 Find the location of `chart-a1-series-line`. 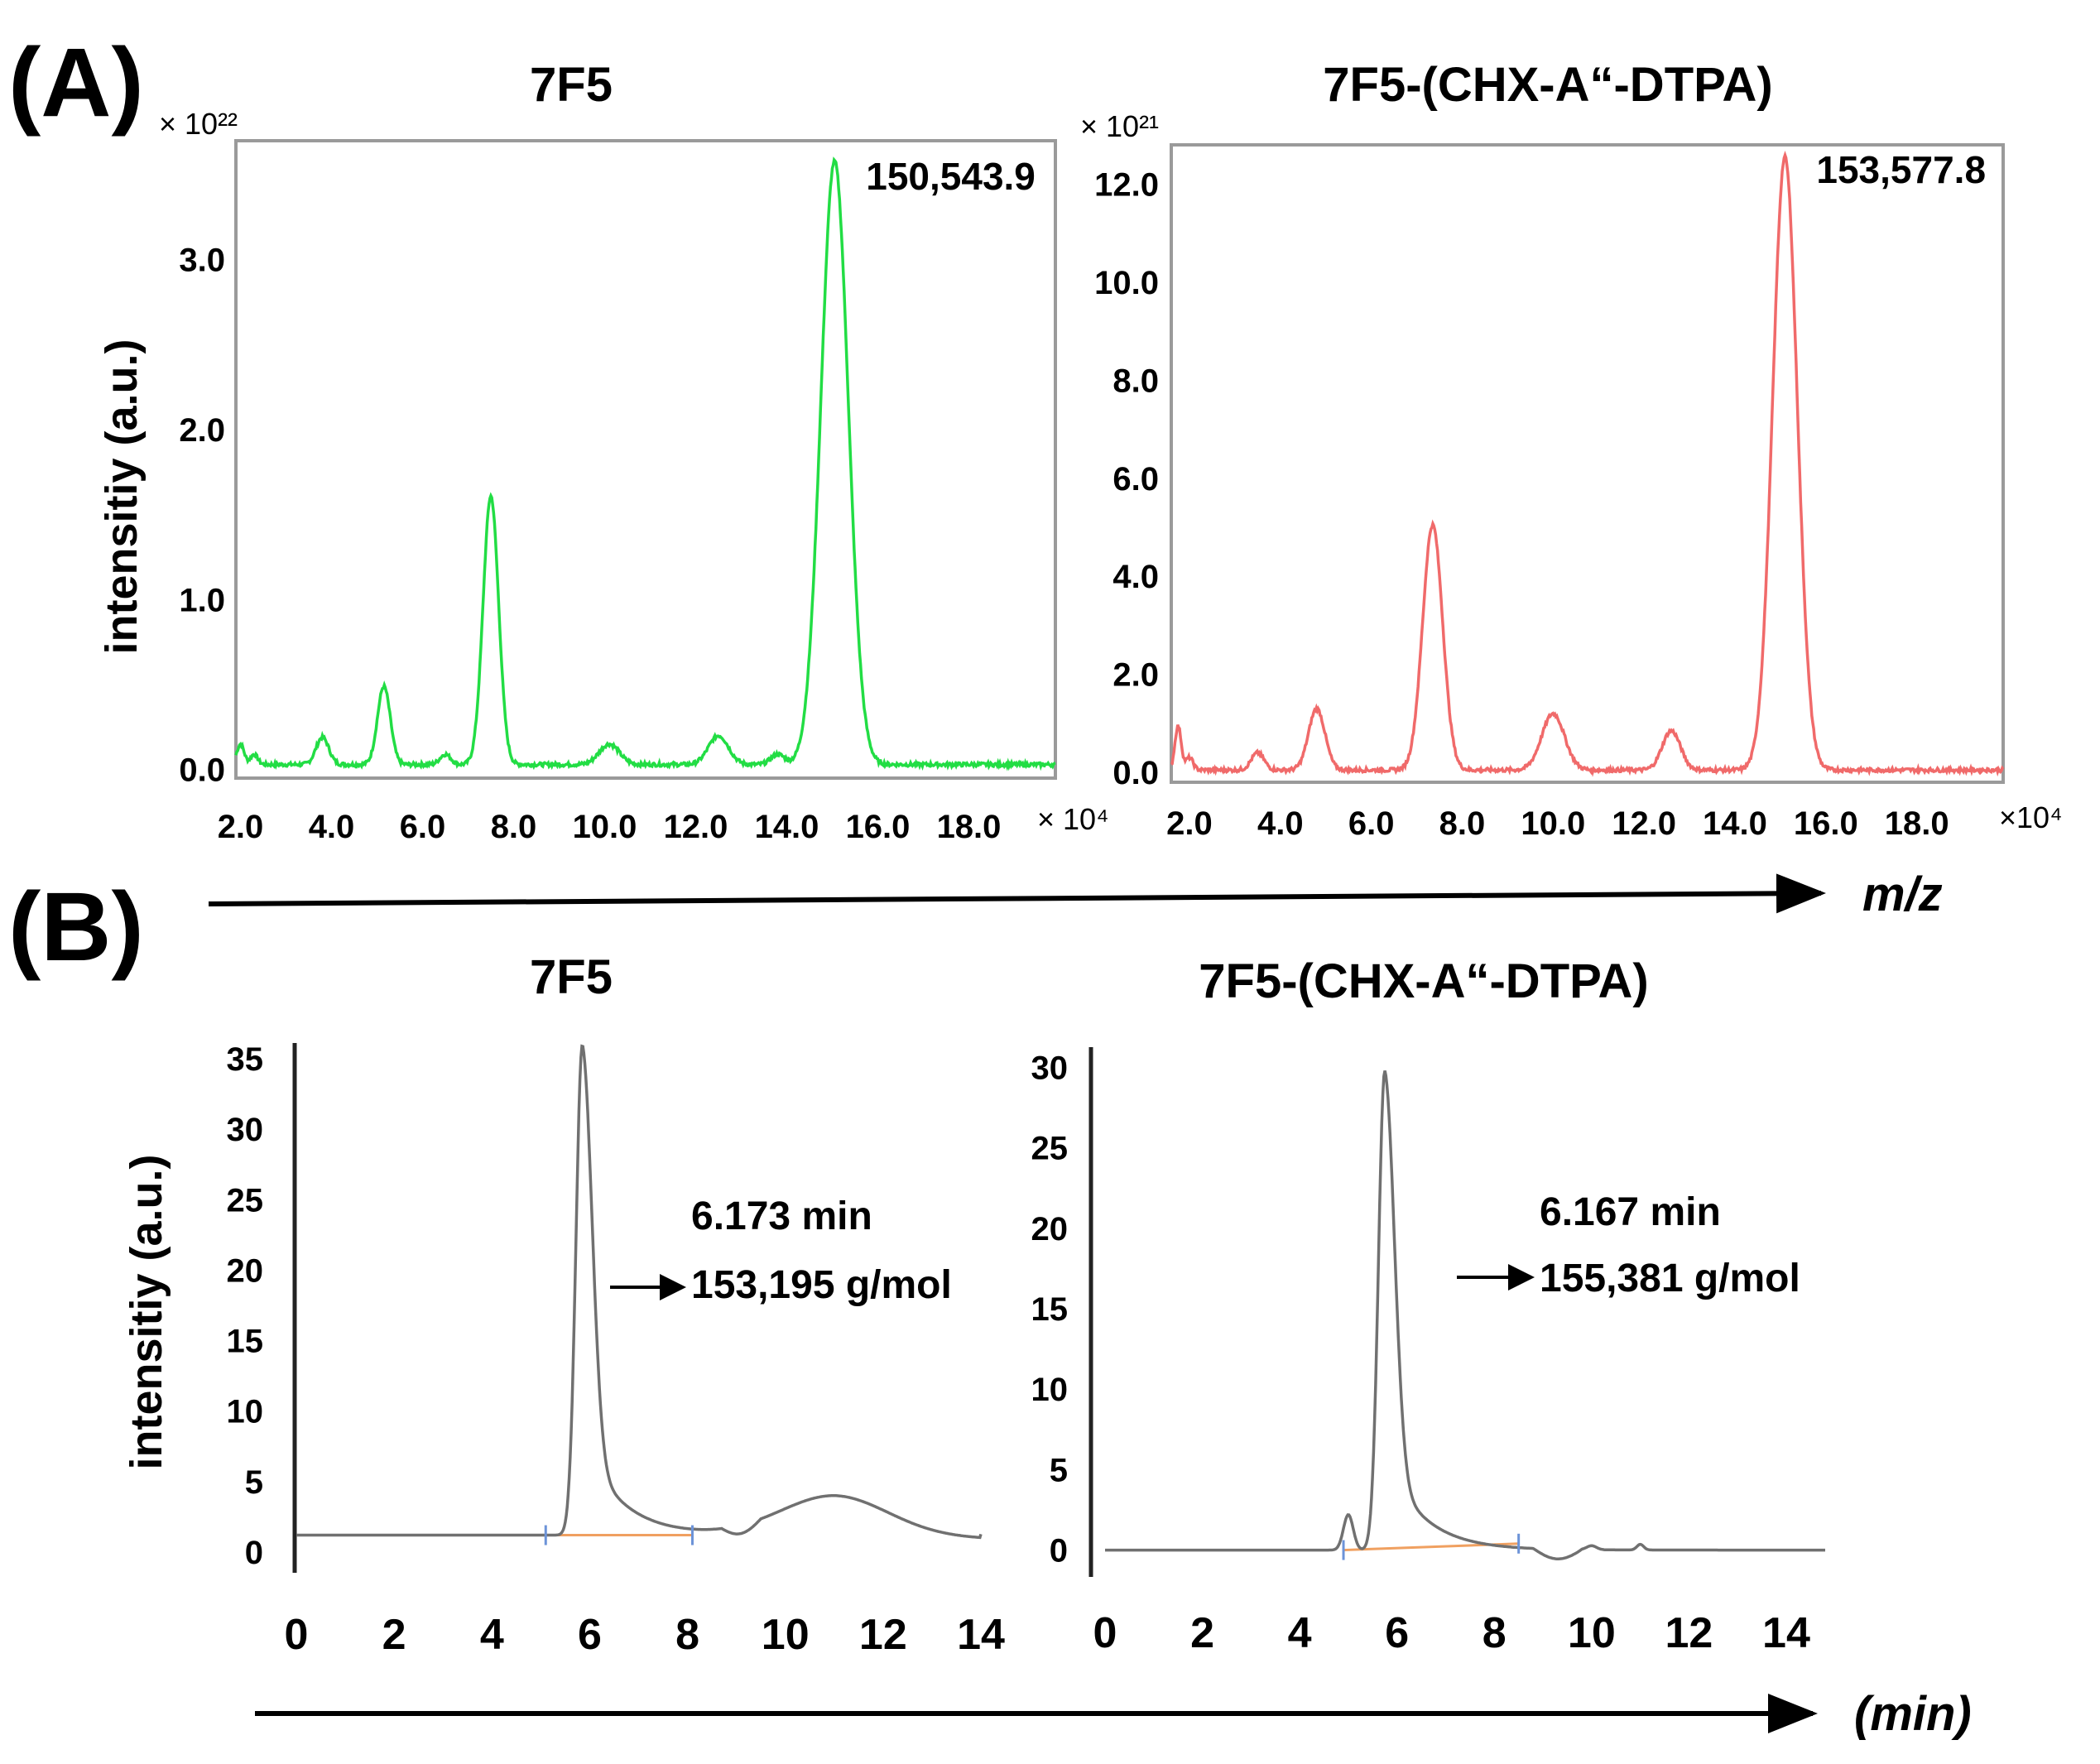

chart-a1-series-line is located at coordinates (645, 463).